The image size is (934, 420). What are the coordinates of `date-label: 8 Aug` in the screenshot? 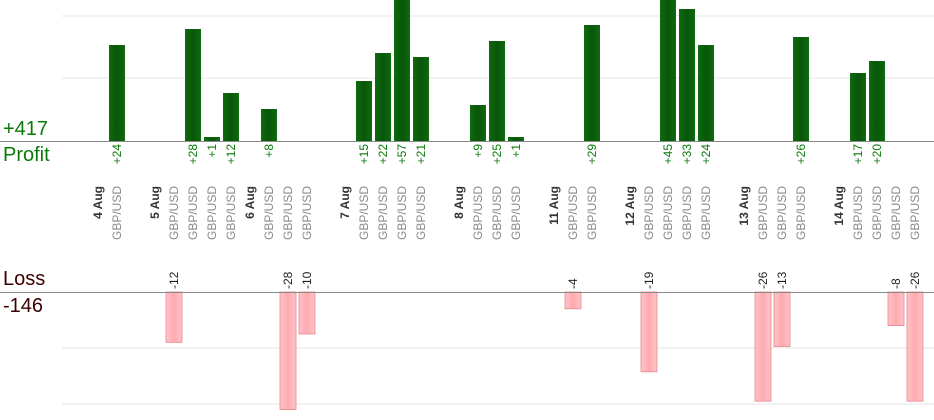 It's located at (459, 202).